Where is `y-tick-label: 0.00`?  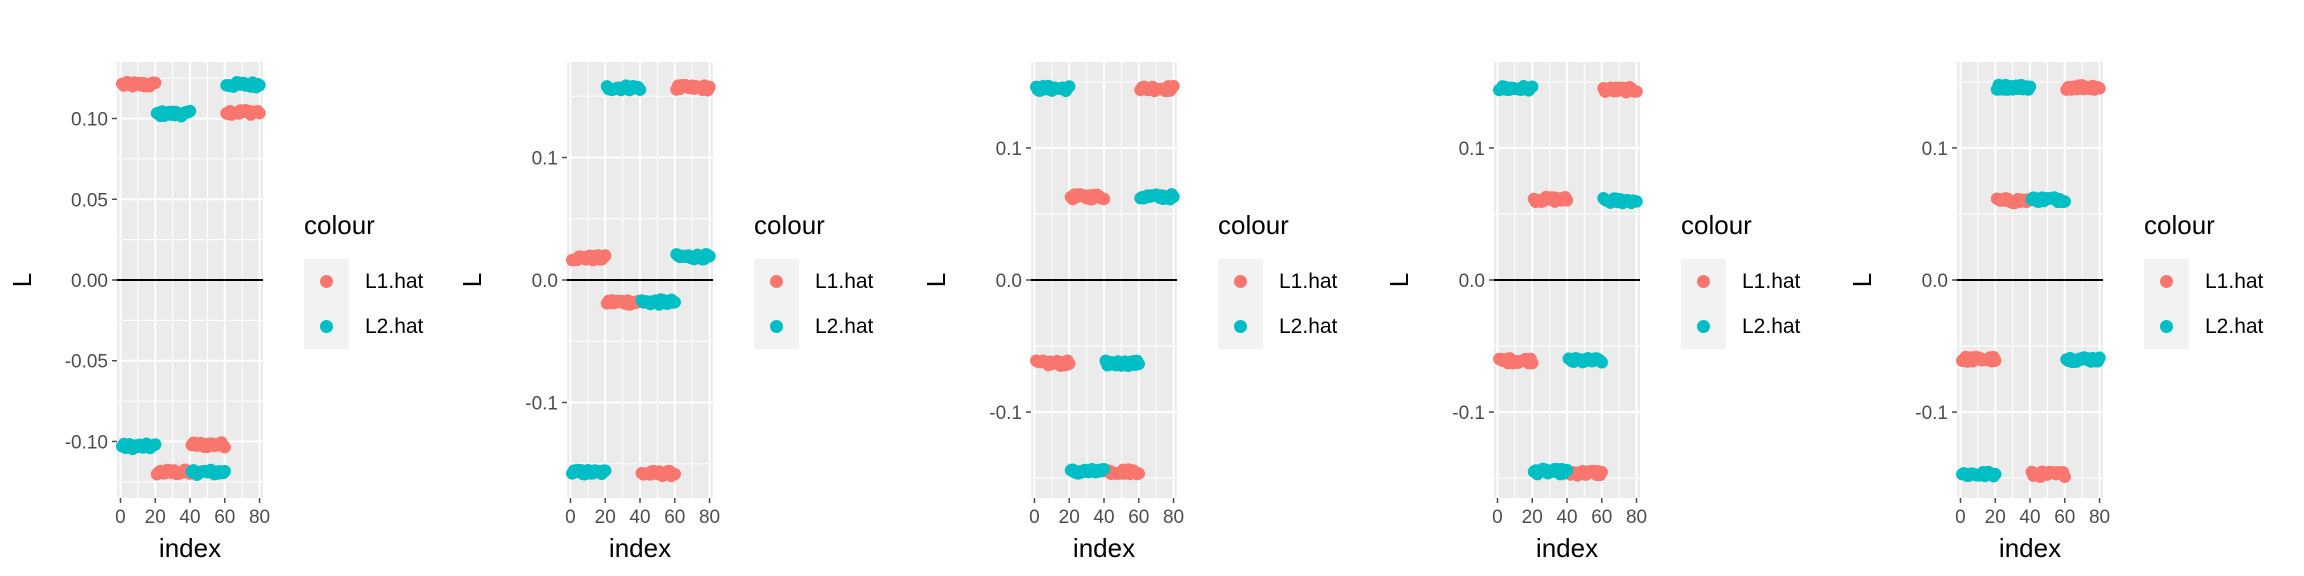
y-tick-label: 0.00 is located at coordinates (89, 281).